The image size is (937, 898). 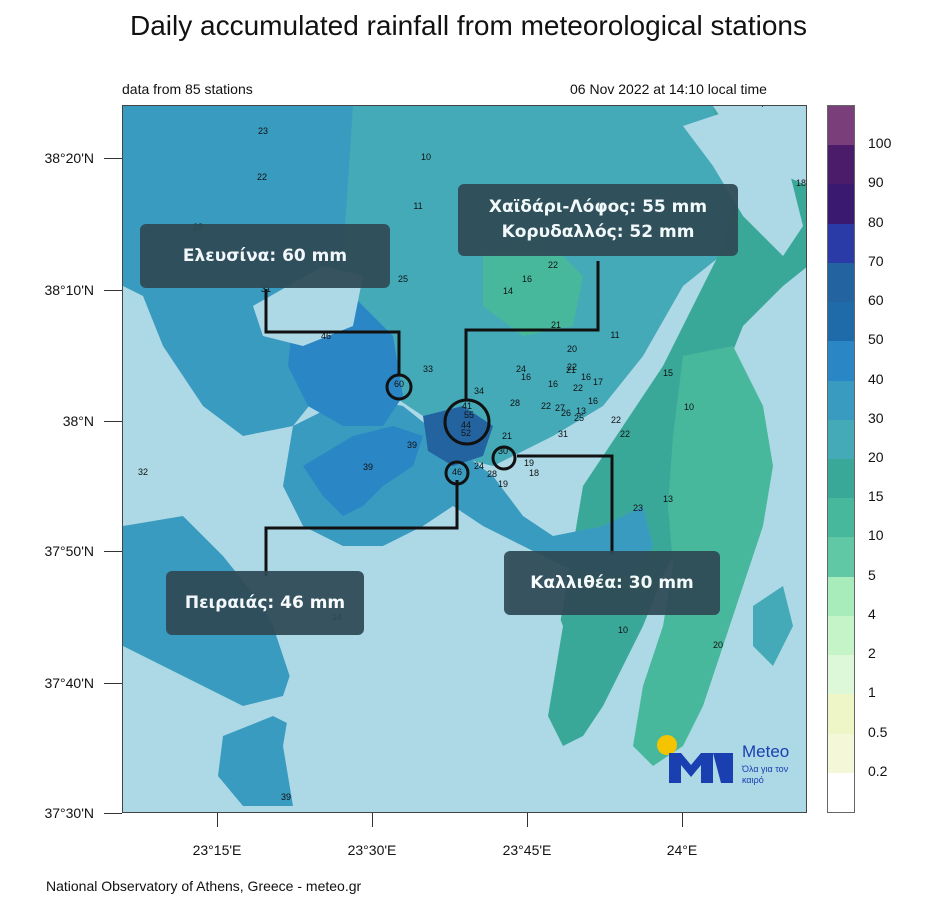 I want to click on annotation-peiraias: Πειραιάς: 46 mm, so click(x=265, y=603).